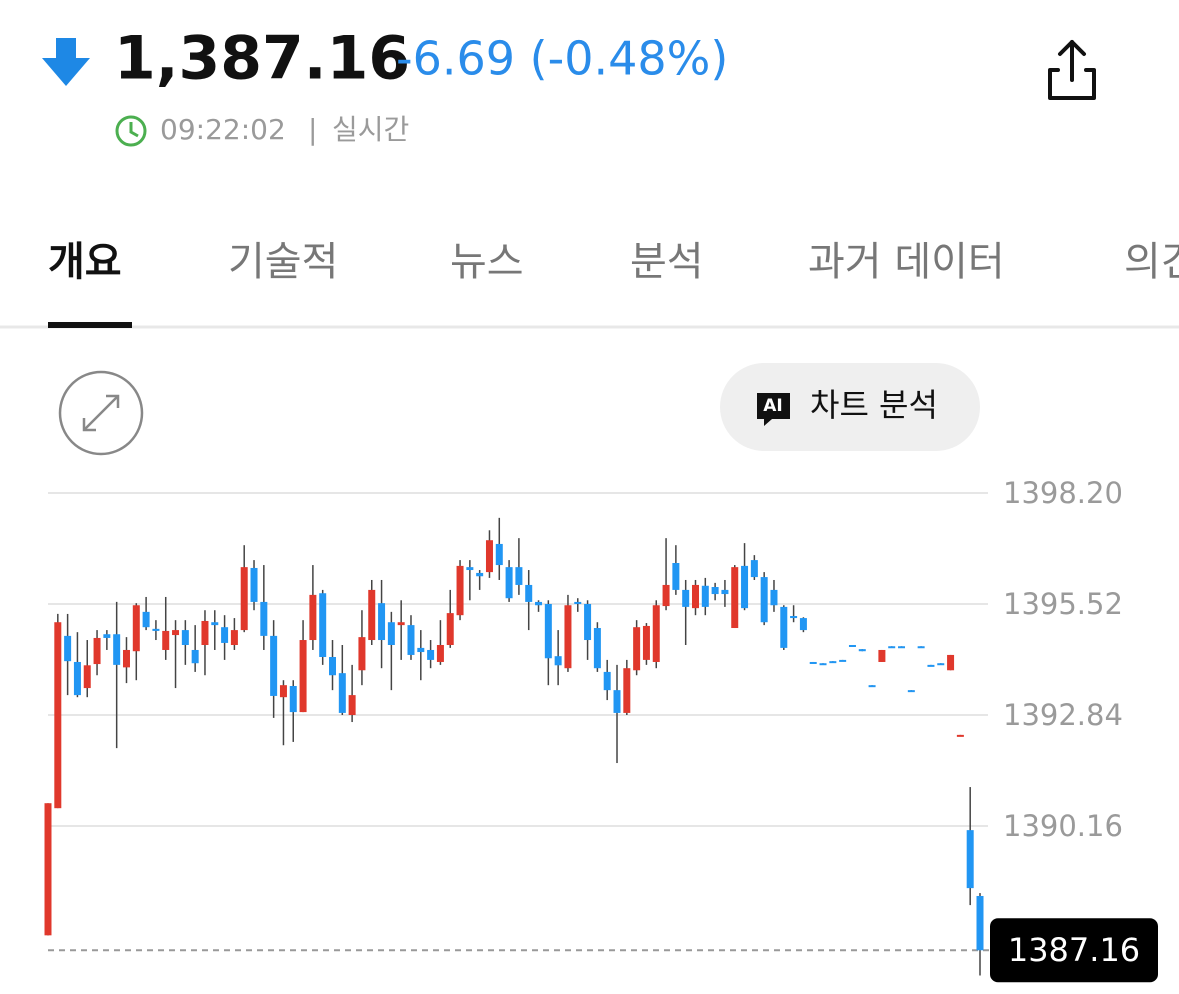 This screenshot has height=994, width=1179. What do you see at coordinates (1063, 826) in the screenshot?
I see `y-tick-label: 1390.16` at bounding box center [1063, 826].